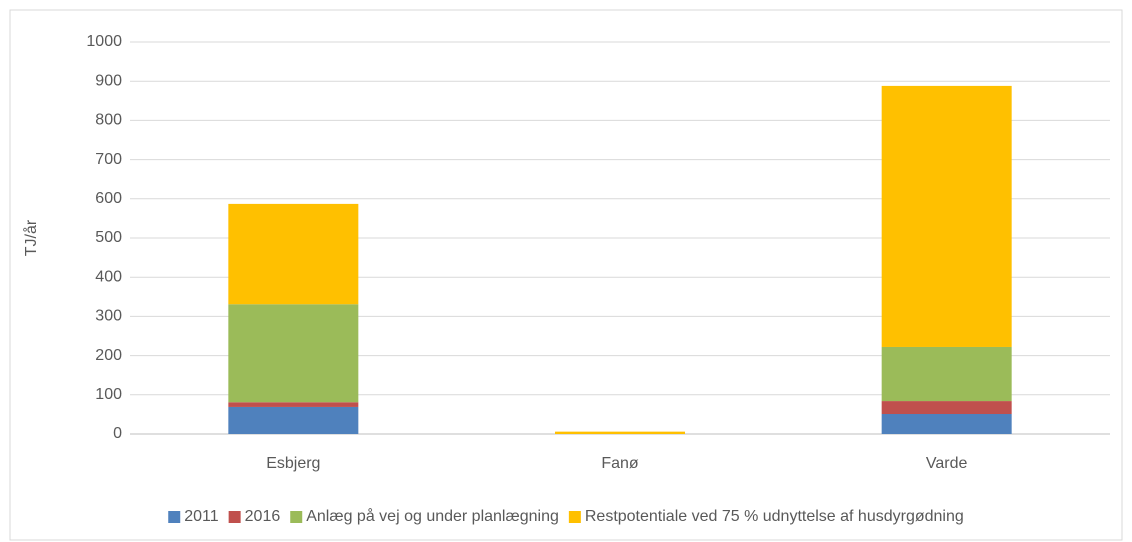 Image resolution: width=1132 pixels, height=542 pixels. Describe the element at coordinates (117, 433) in the screenshot. I see `y-tick-label: 0` at that location.